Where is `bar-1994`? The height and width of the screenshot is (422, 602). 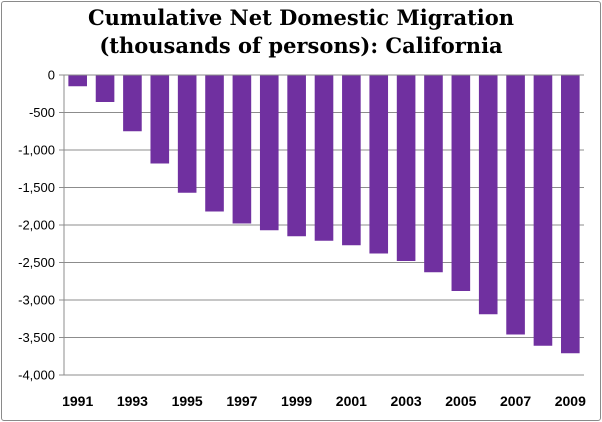 bar-1994 is located at coordinates (160, 119).